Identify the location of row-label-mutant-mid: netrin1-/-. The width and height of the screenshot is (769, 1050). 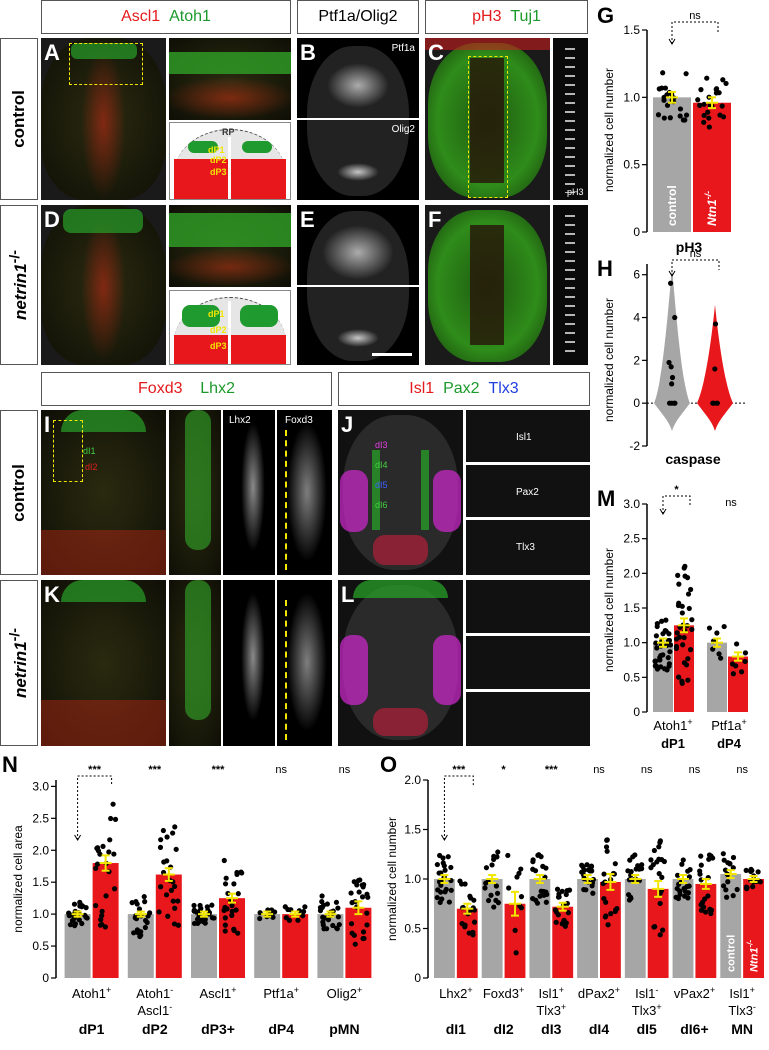
(19, 663).